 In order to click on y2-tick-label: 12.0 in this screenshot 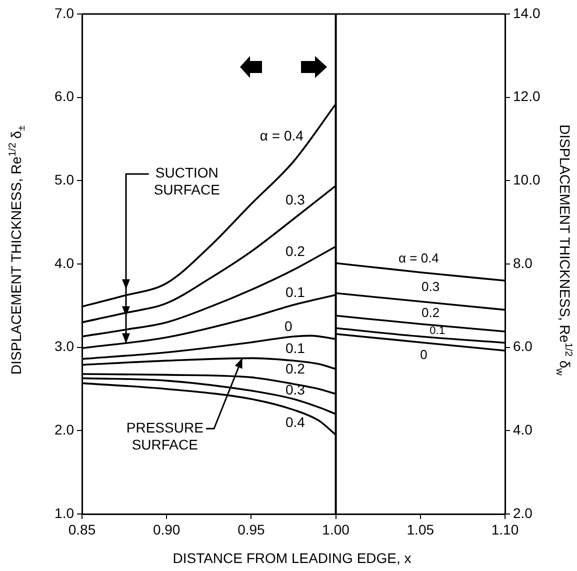, I will do `click(526, 96)`.